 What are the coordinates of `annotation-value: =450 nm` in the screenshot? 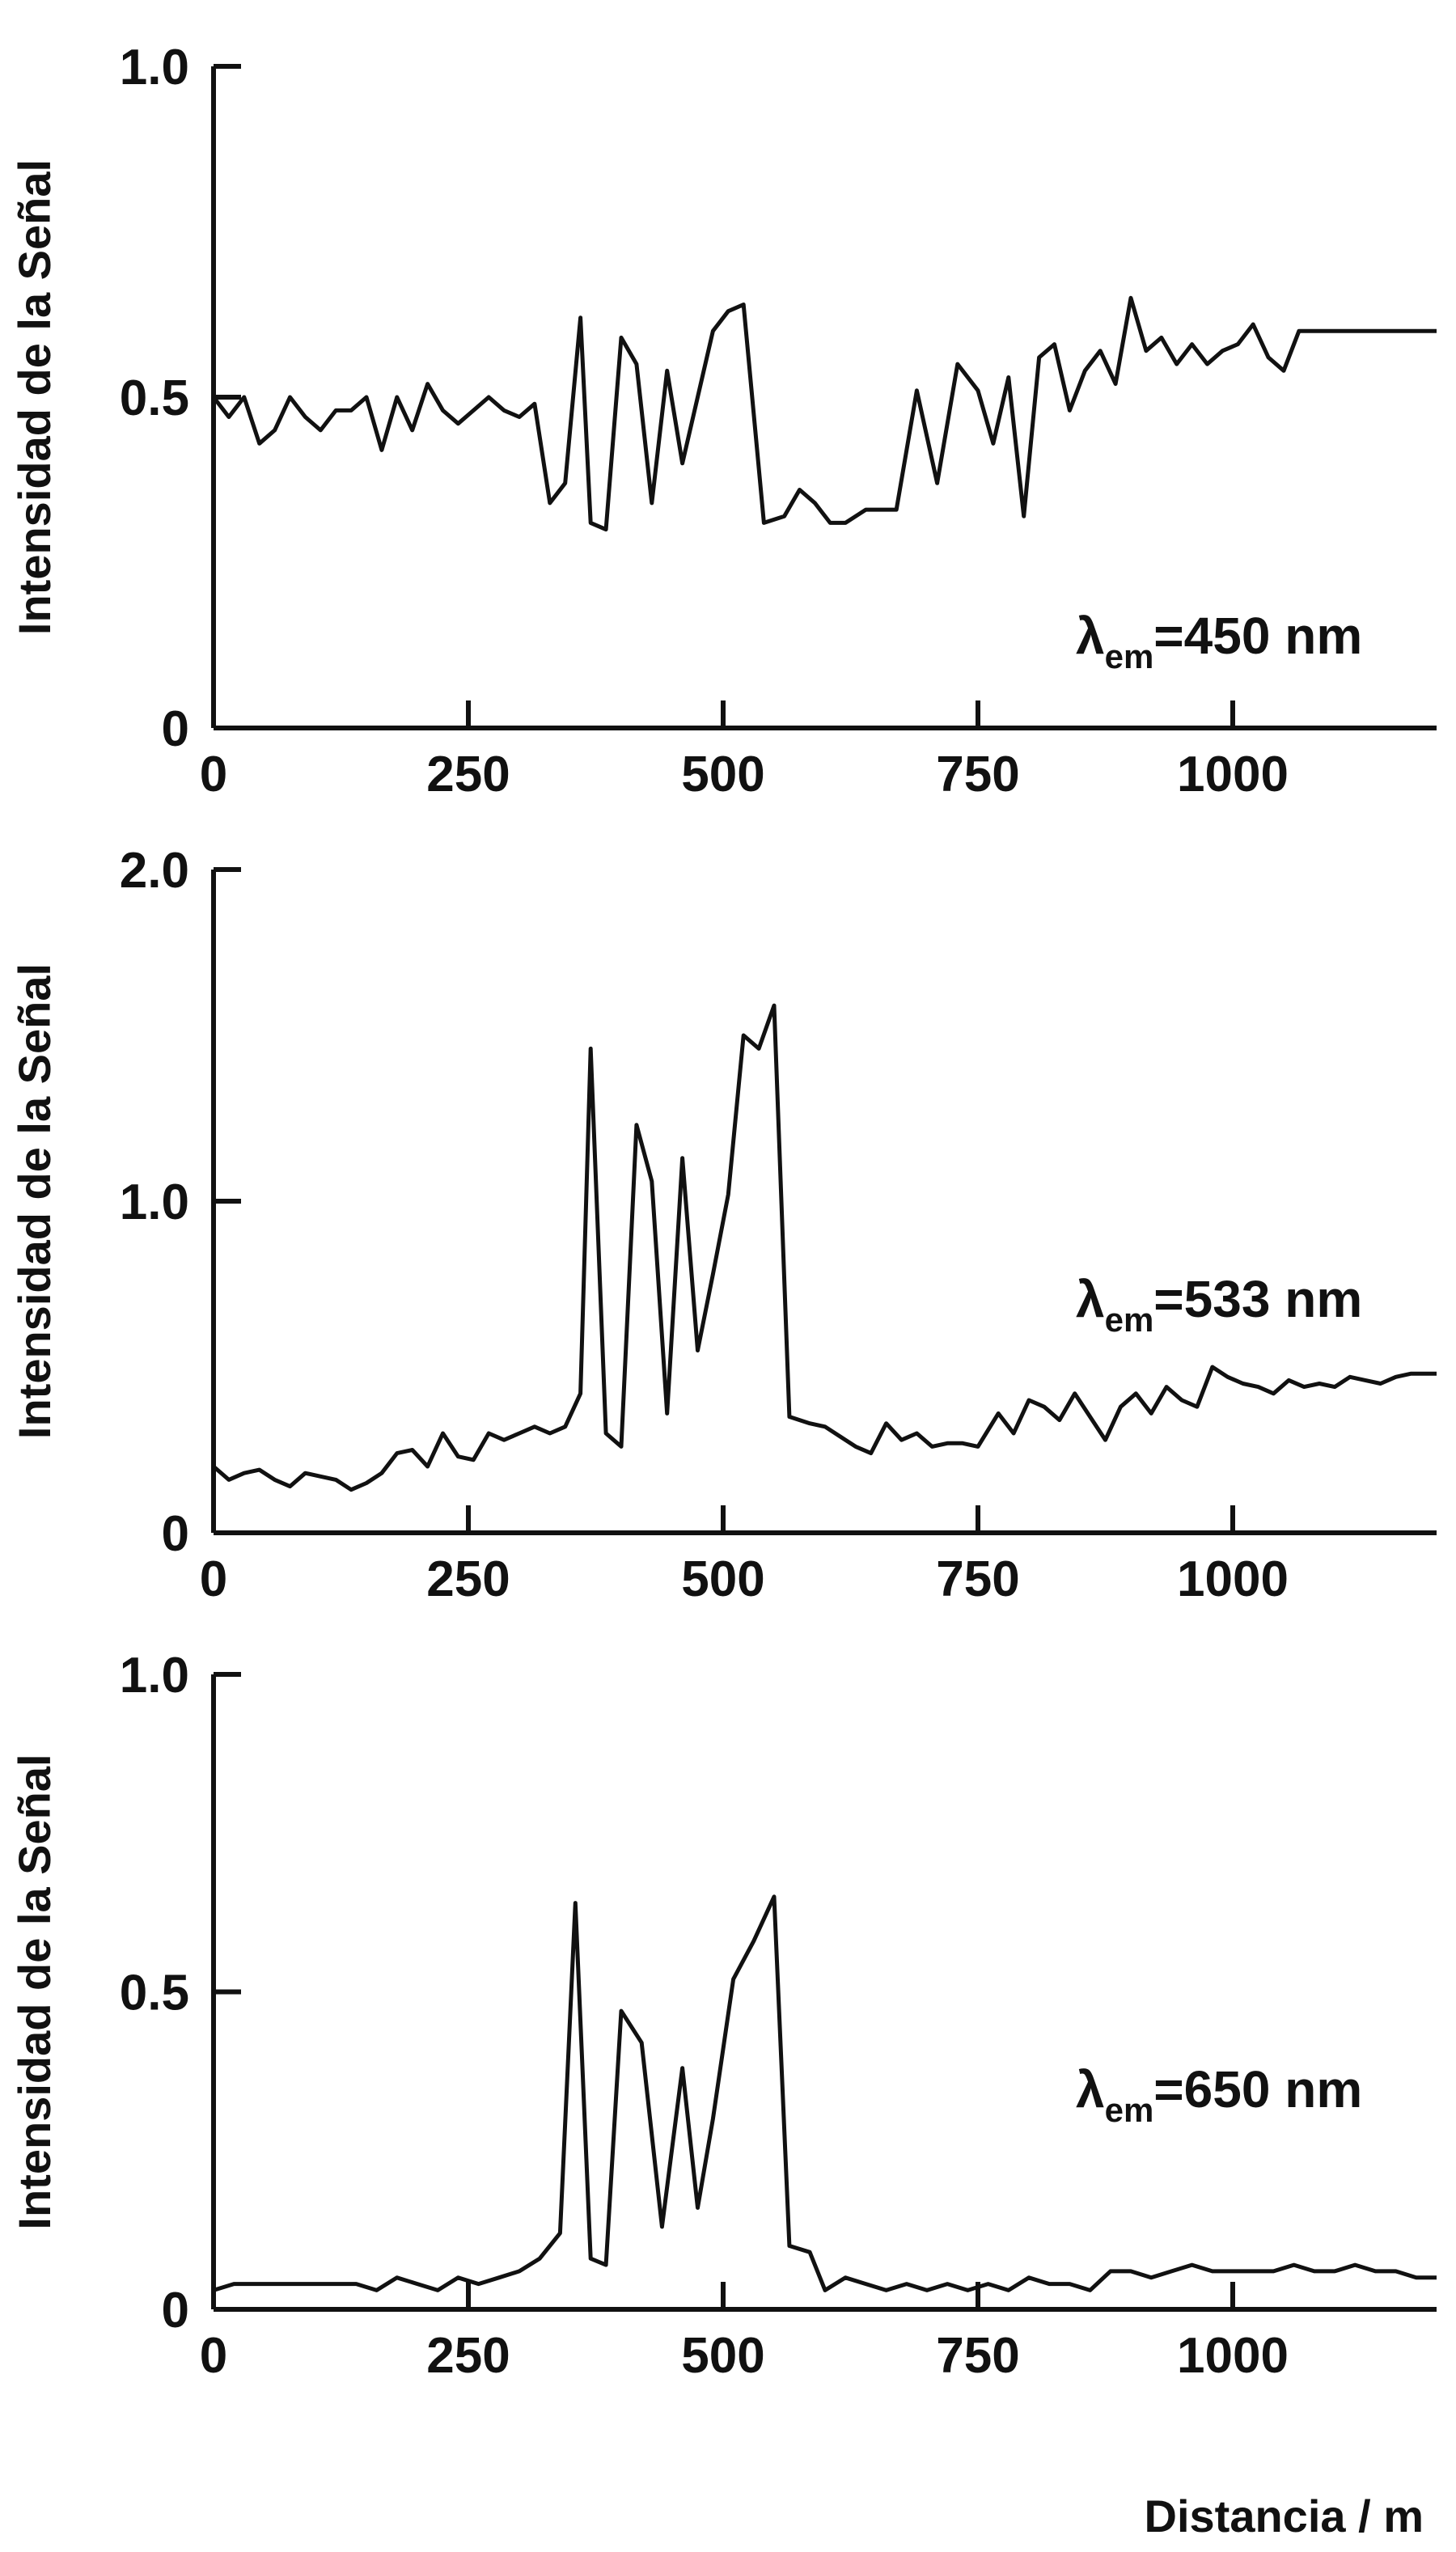 It's located at (1257, 636).